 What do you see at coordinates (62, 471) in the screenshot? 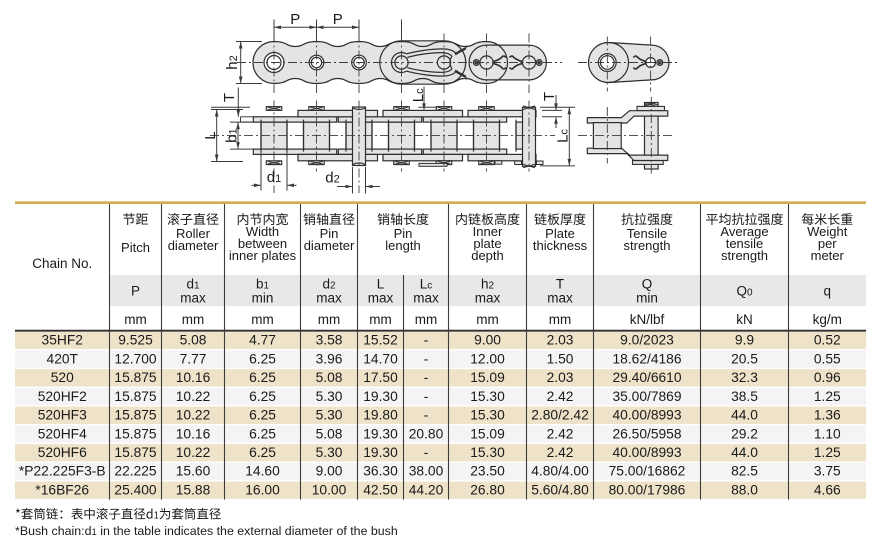
I see `svg-text: *P22.225F3-B` at bounding box center [62, 471].